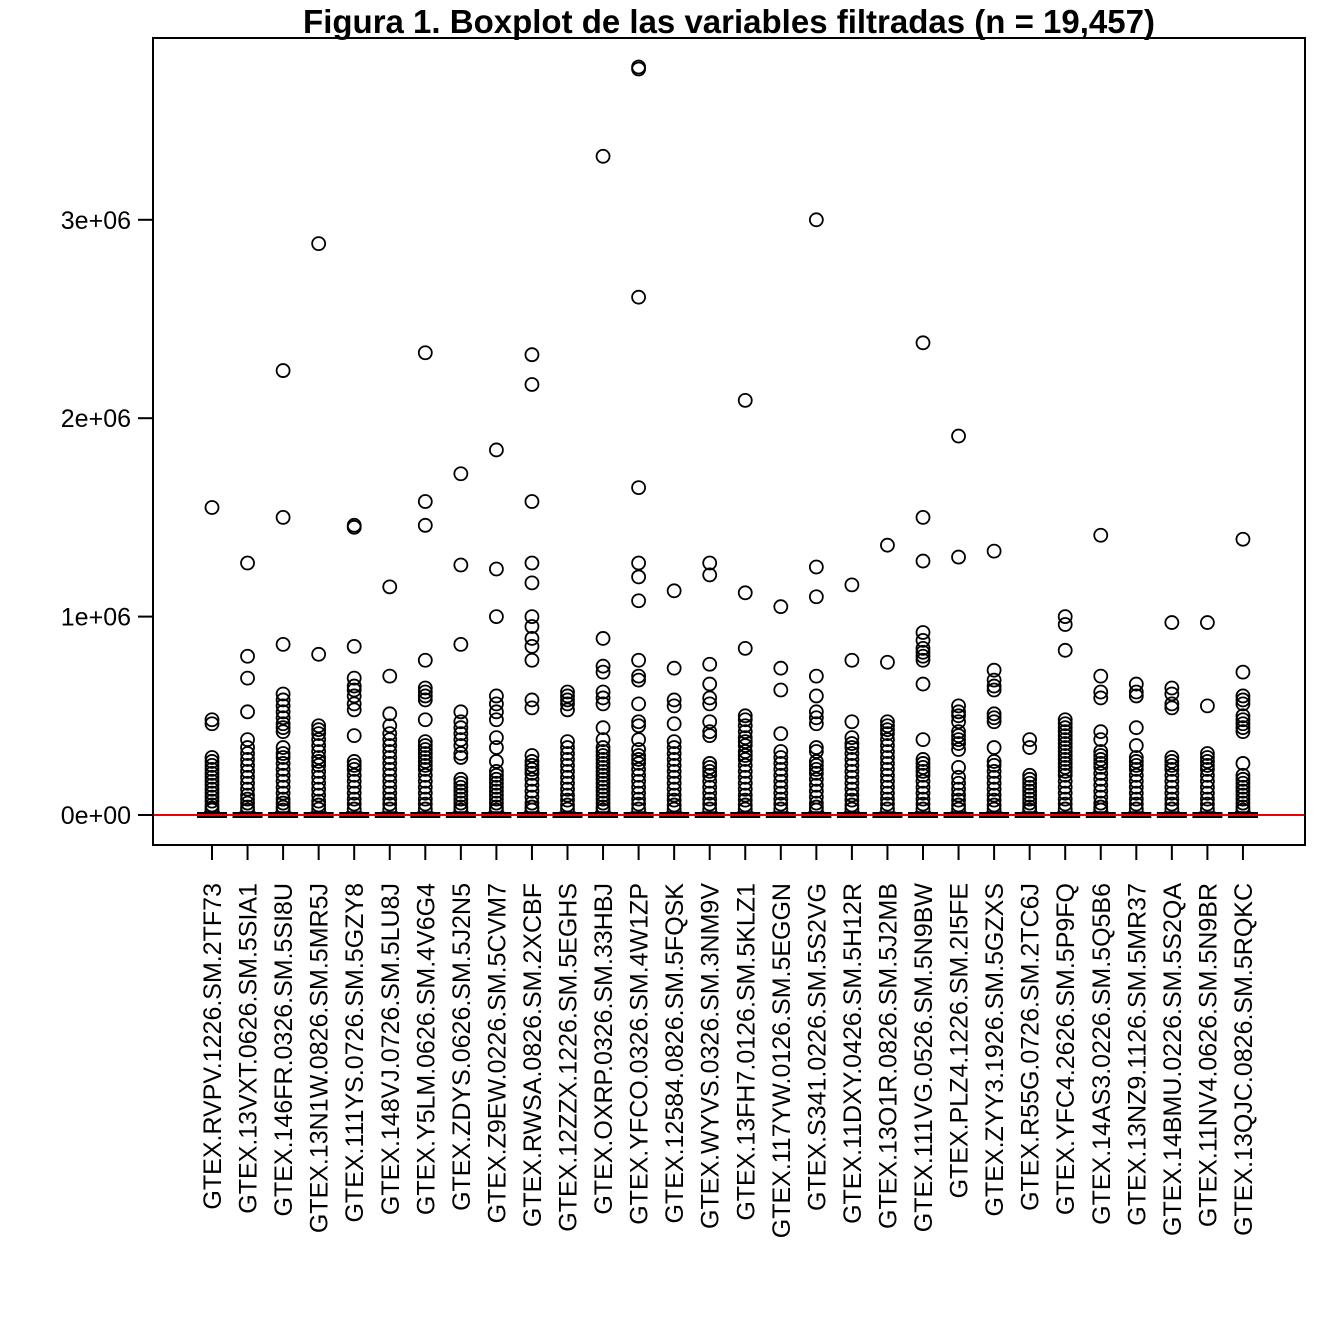  I want to click on x-tick-label: GTEX.11DXY.0426.SM.5H12R, so click(853, 1053).